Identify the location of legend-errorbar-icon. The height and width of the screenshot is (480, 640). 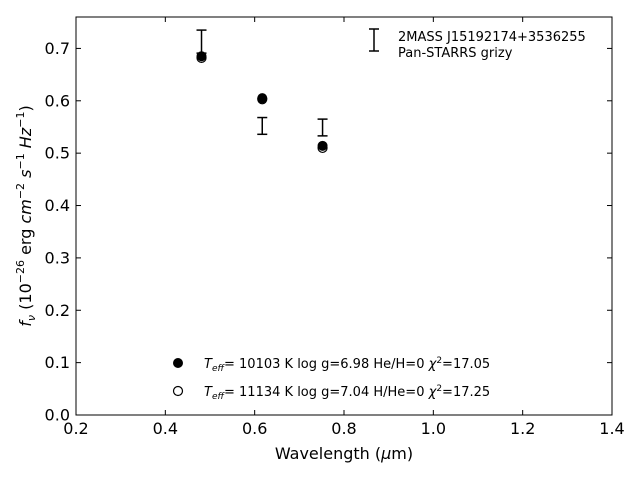
(374, 40).